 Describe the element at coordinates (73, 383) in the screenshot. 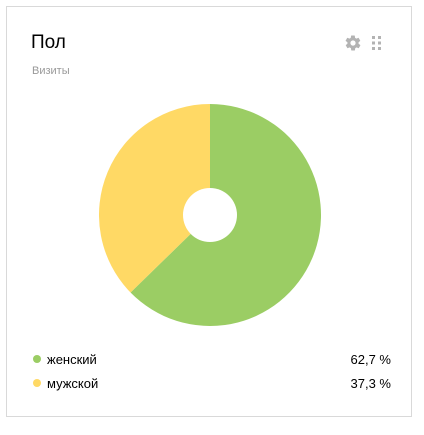

I see `legend-label-male: мужской` at that location.